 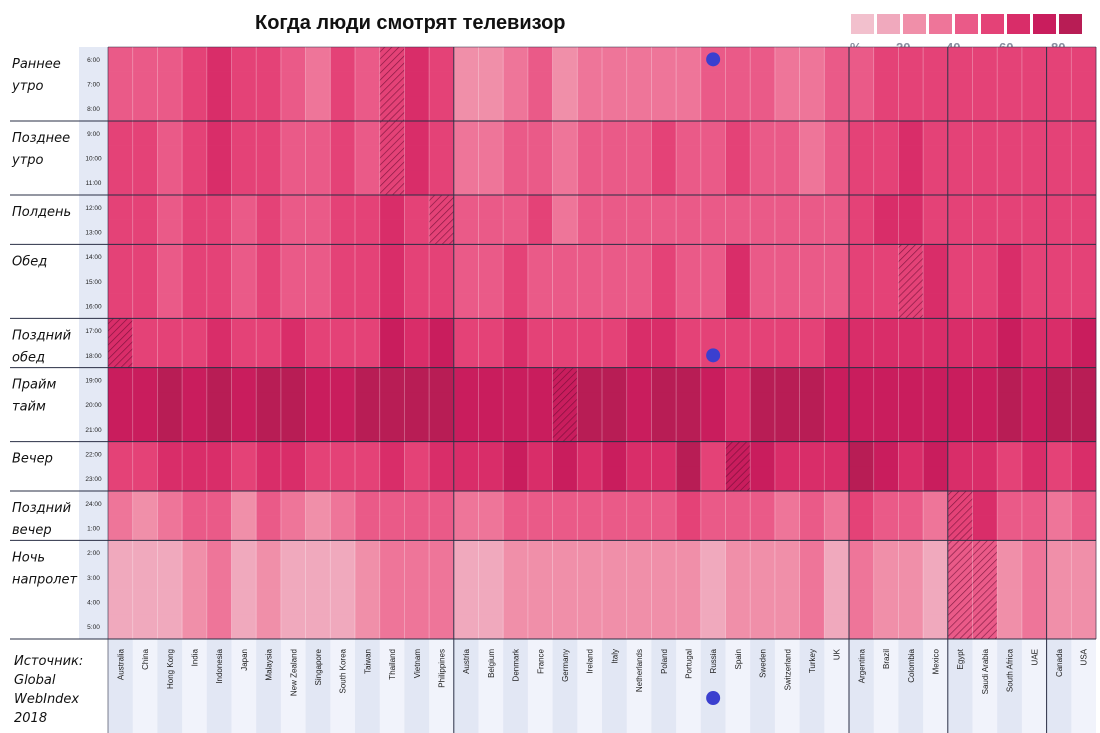 What do you see at coordinates (41, 335) in the screenshot?
I see `period-label: Поздний` at bounding box center [41, 335].